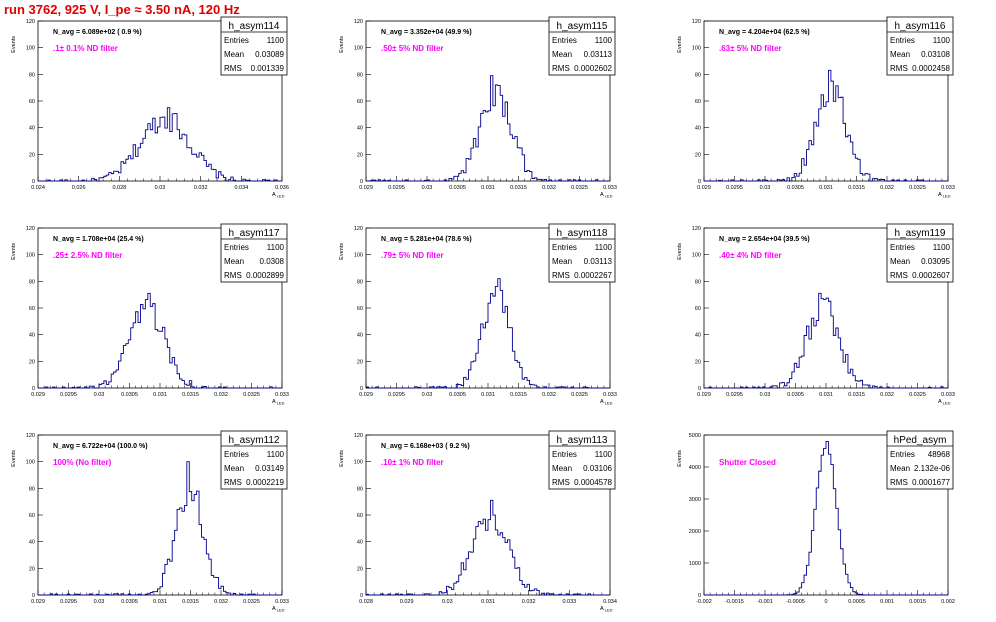 The width and height of the screenshot is (996, 622). I want to click on x-tick-label: 0.031, so click(826, 188).